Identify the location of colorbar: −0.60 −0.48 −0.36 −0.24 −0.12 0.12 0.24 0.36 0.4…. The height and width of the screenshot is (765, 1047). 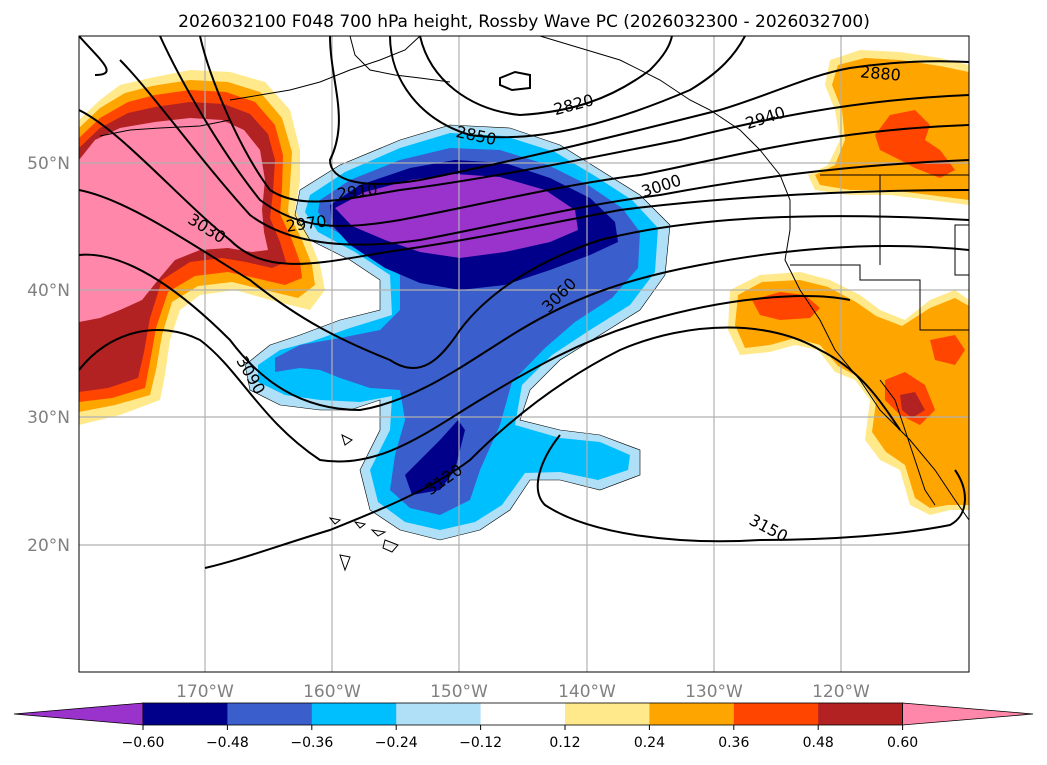
(523, 726).